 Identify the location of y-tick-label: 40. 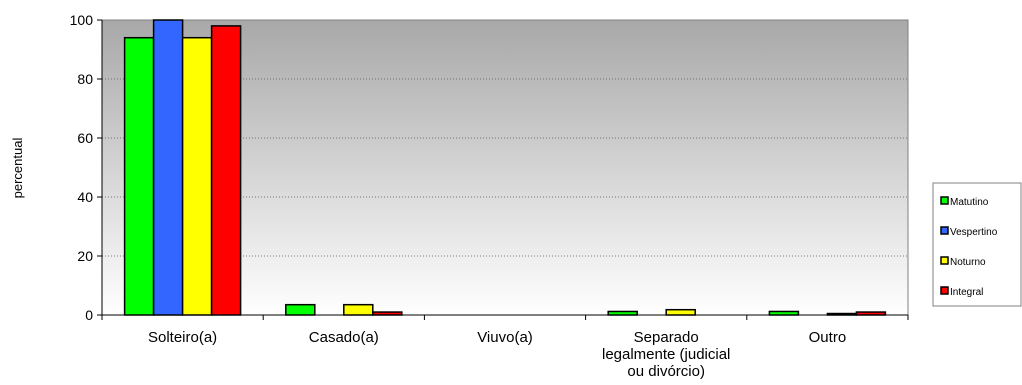
(85, 197).